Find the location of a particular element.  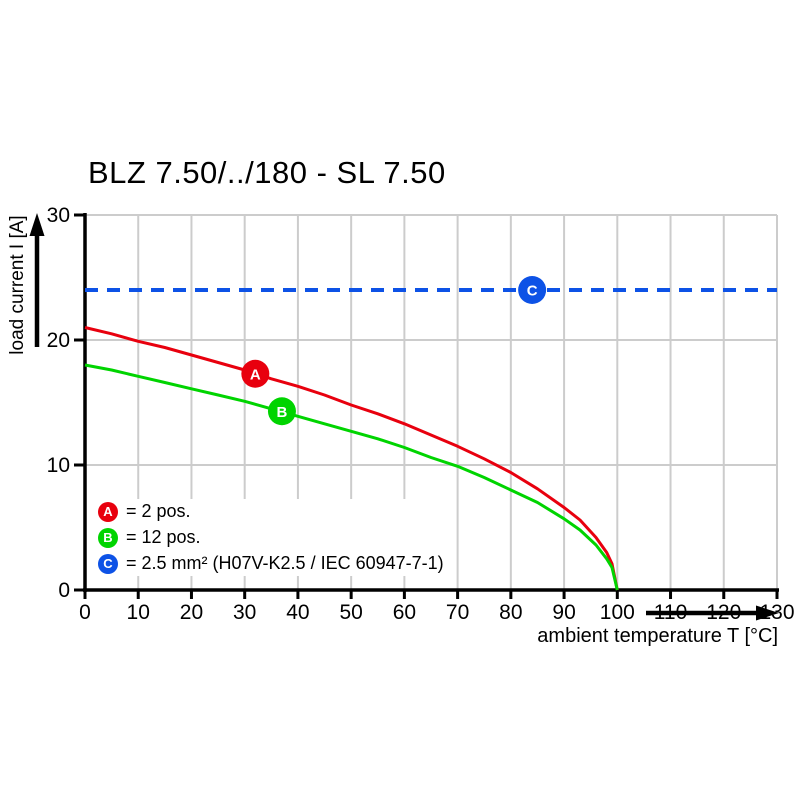

x-tick-label-30: 30 is located at coordinates (244, 612).